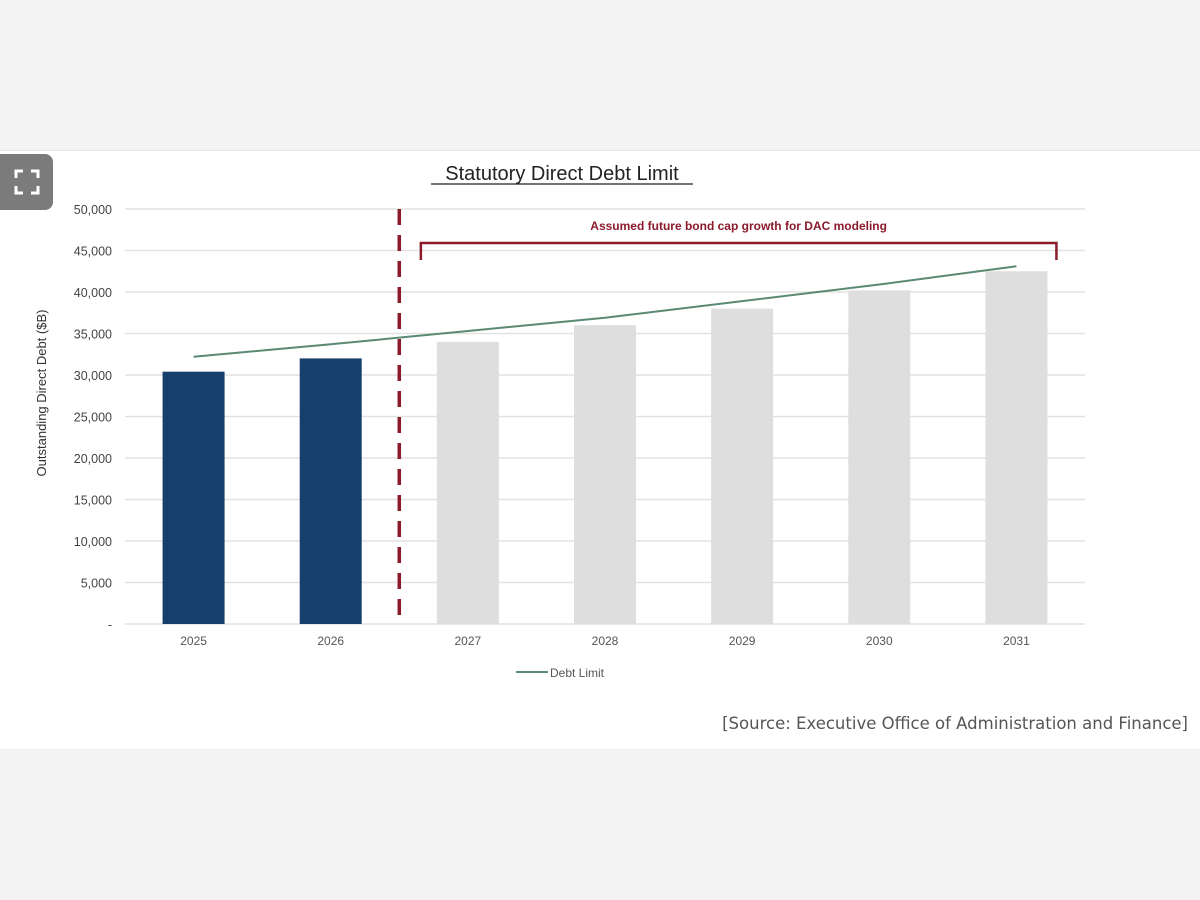 The width and height of the screenshot is (1200, 900). What do you see at coordinates (93, 210) in the screenshot?
I see `y-tick-label: 50,000` at bounding box center [93, 210].